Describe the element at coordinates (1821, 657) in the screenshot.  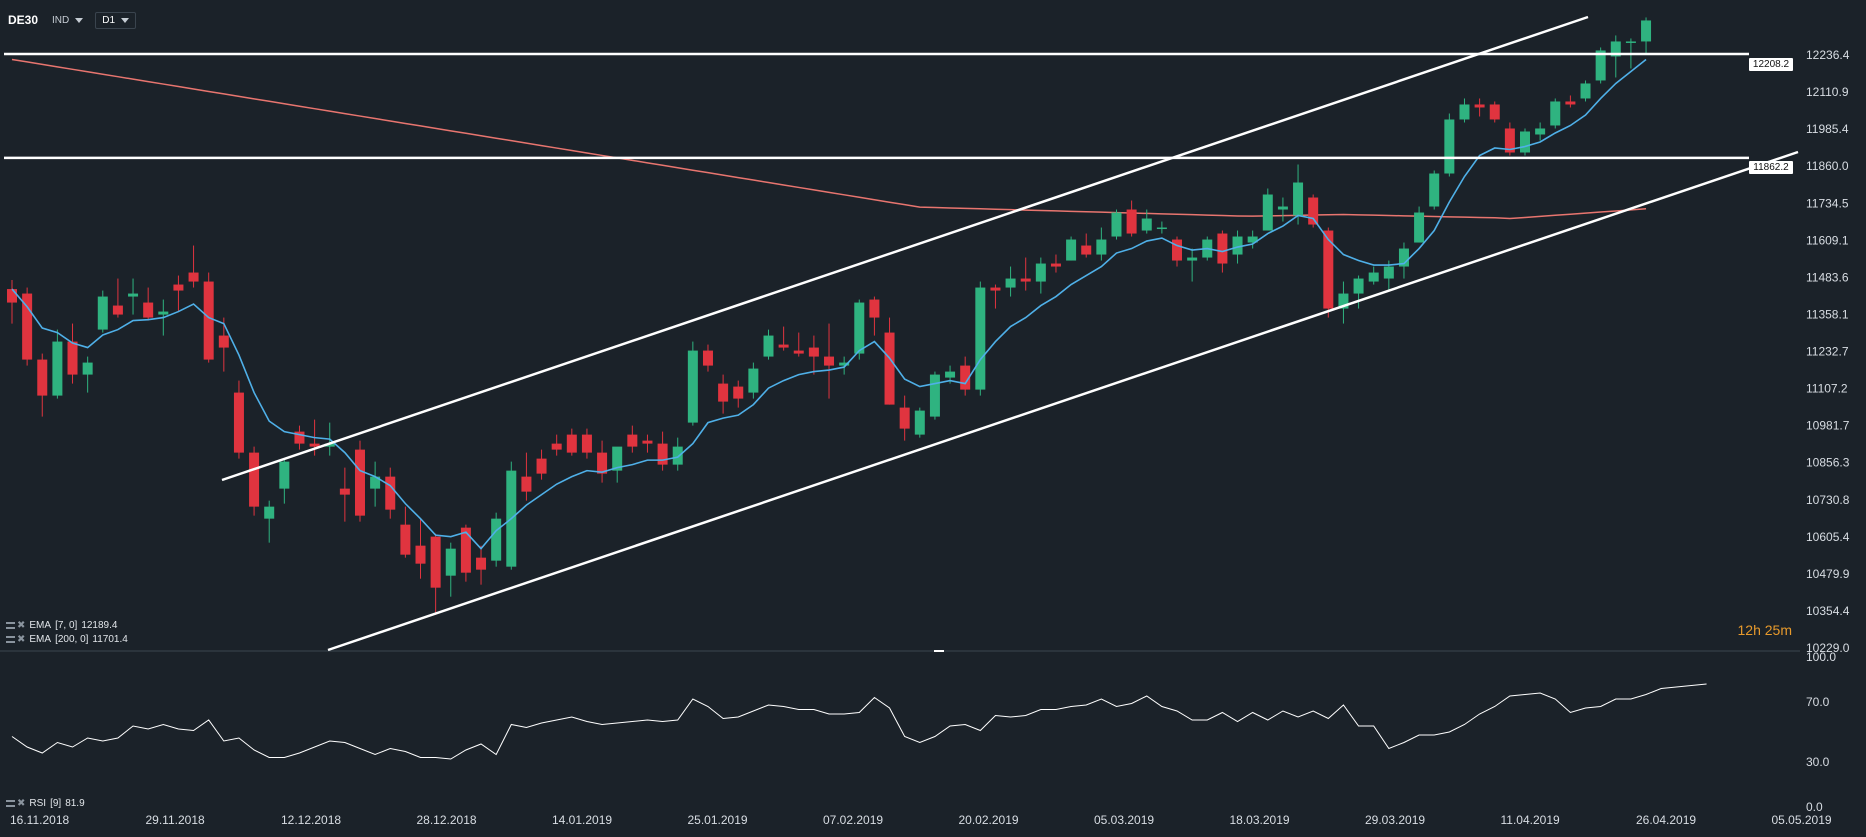
I see `rsi-tick-label: 100.0` at that location.